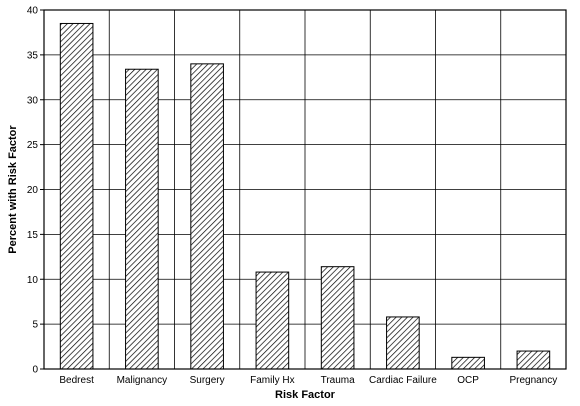 The height and width of the screenshot is (406, 580). I want to click on x-tick-label-2: Surgery, so click(207, 380).